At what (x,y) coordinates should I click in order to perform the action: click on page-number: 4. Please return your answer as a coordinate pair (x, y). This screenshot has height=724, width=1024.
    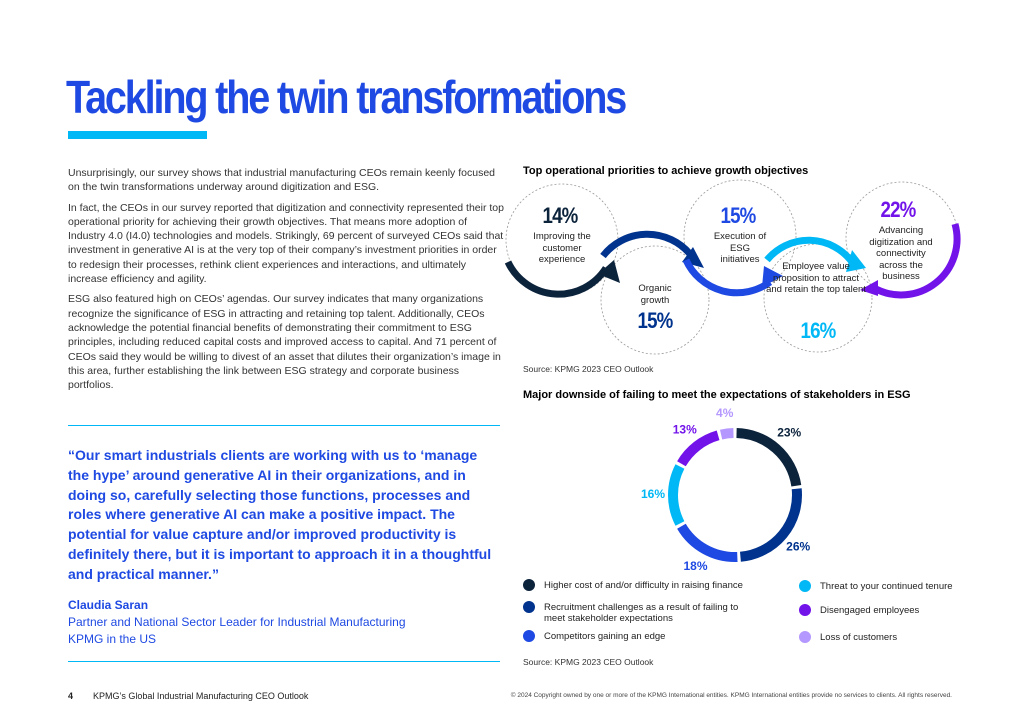
    Looking at the image, I should click on (71, 696).